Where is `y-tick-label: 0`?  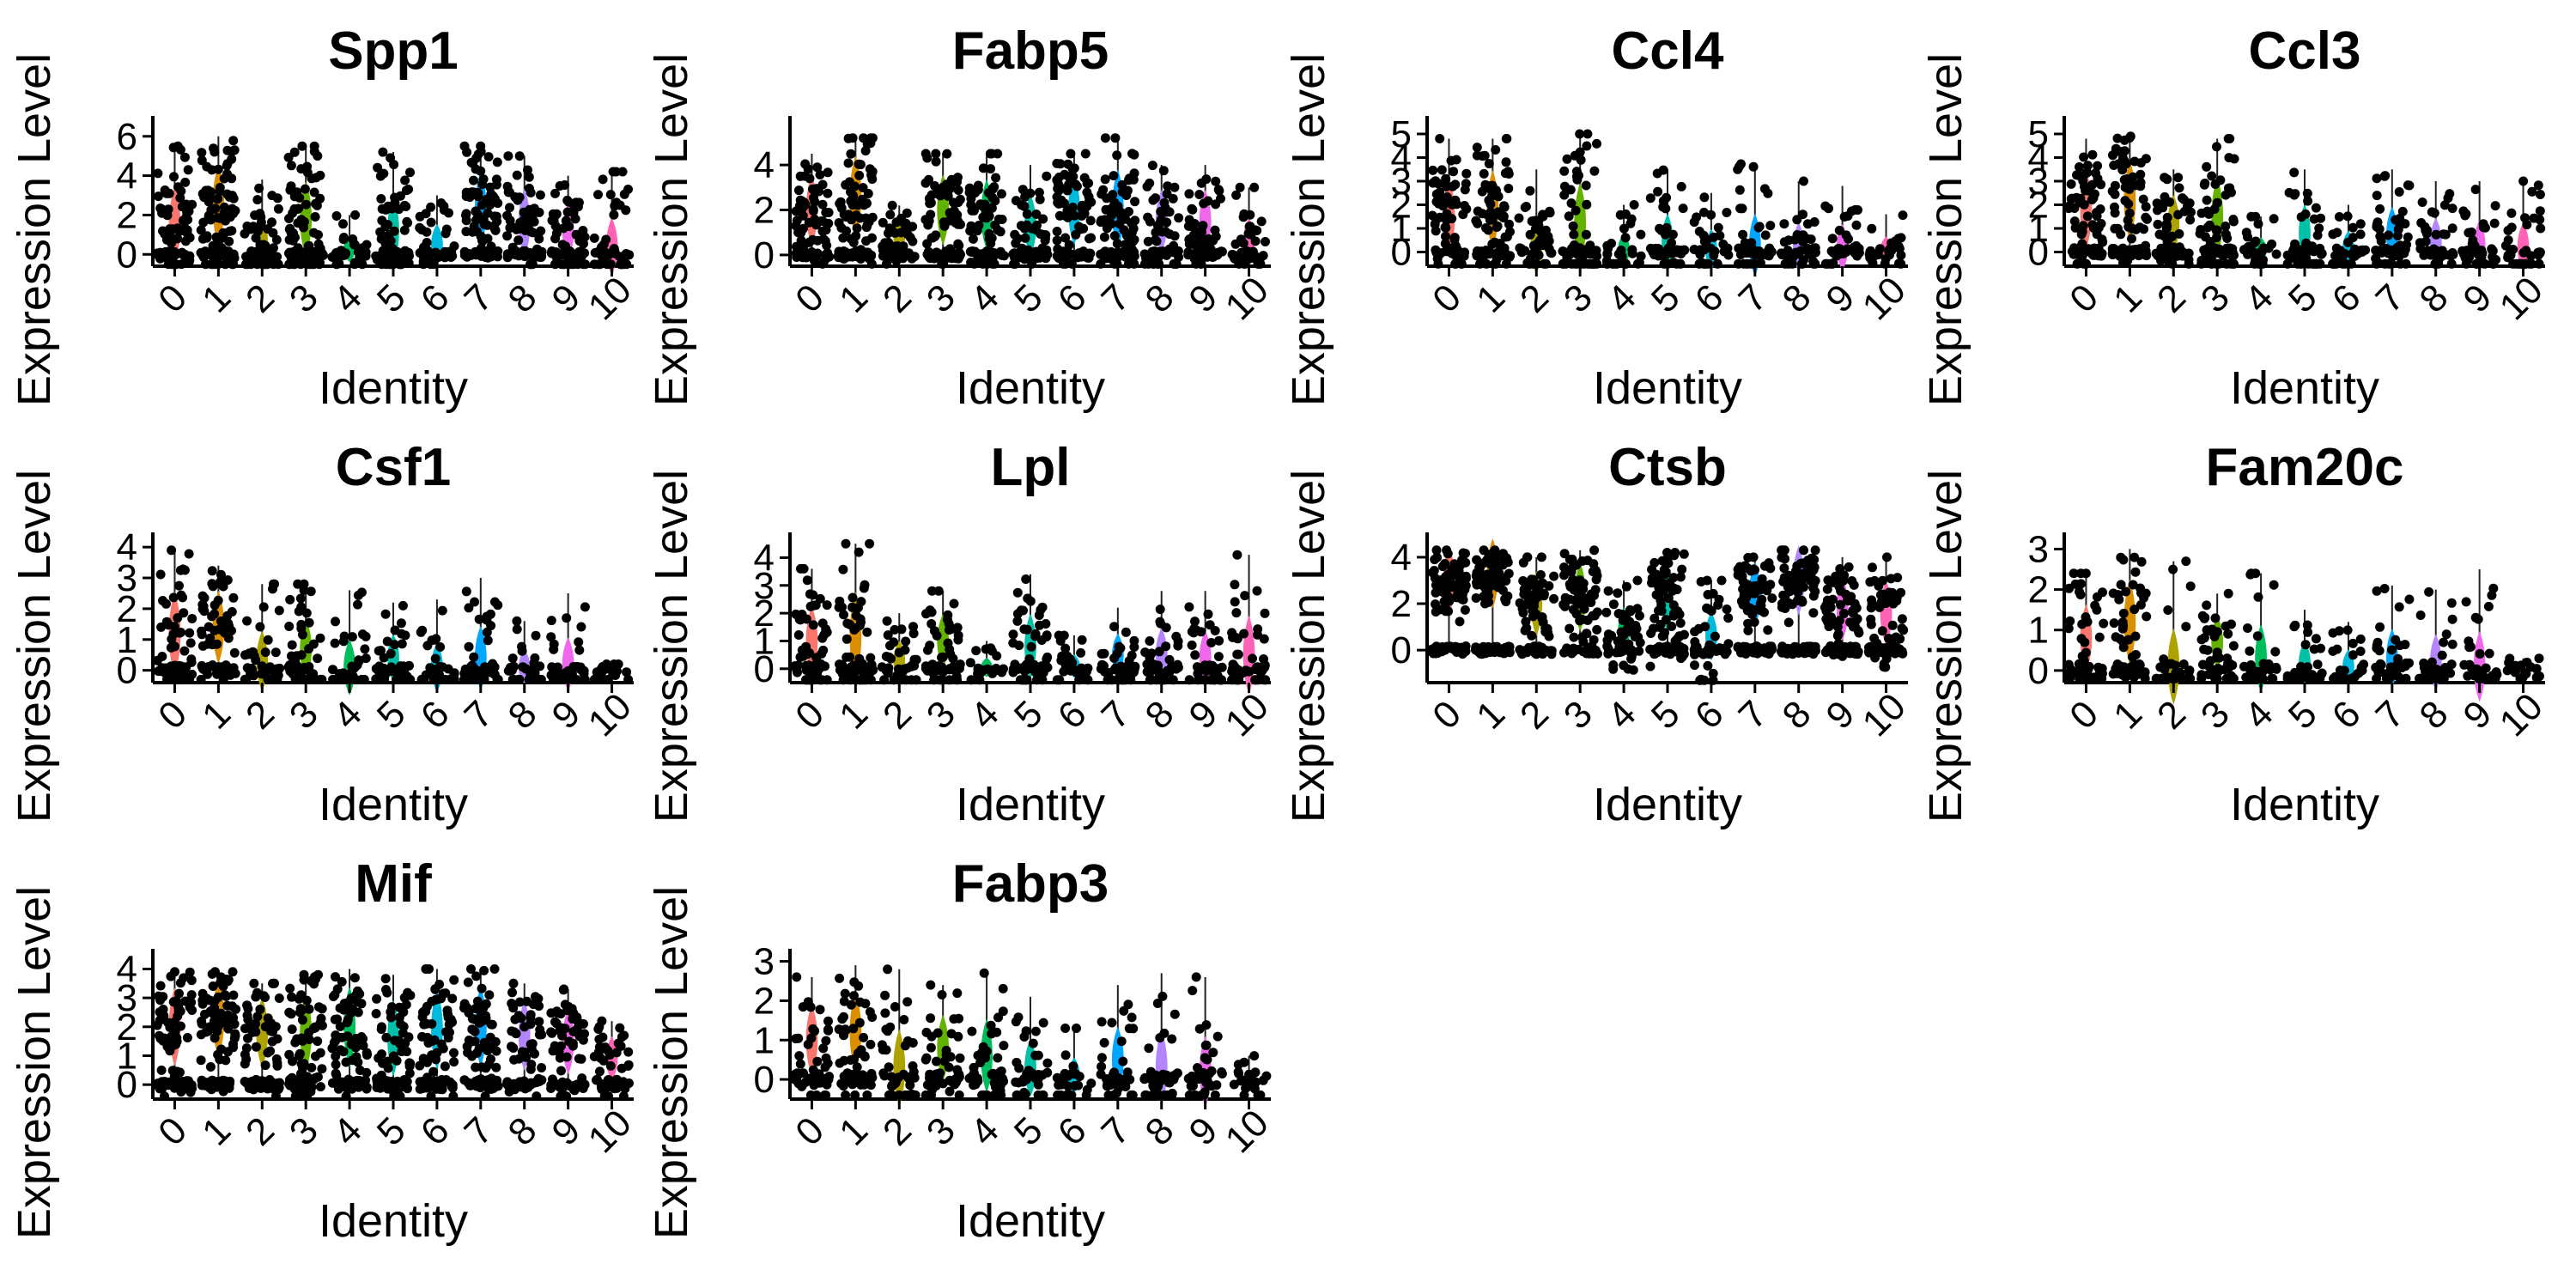
y-tick-label: 0 is located at coordinates (127, 255).